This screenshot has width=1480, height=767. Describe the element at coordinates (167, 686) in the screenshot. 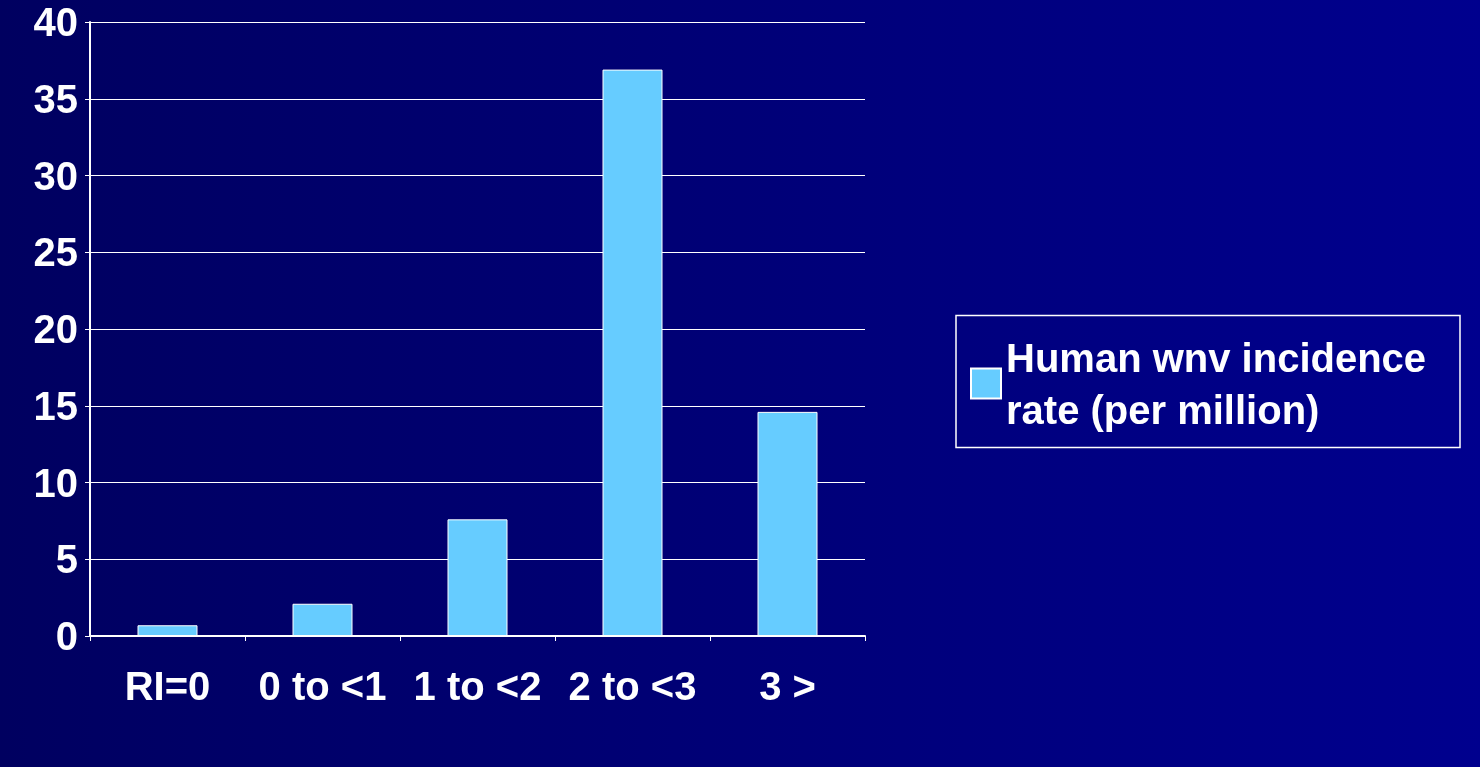

I see `x-tick-label: RI=0` at that location.